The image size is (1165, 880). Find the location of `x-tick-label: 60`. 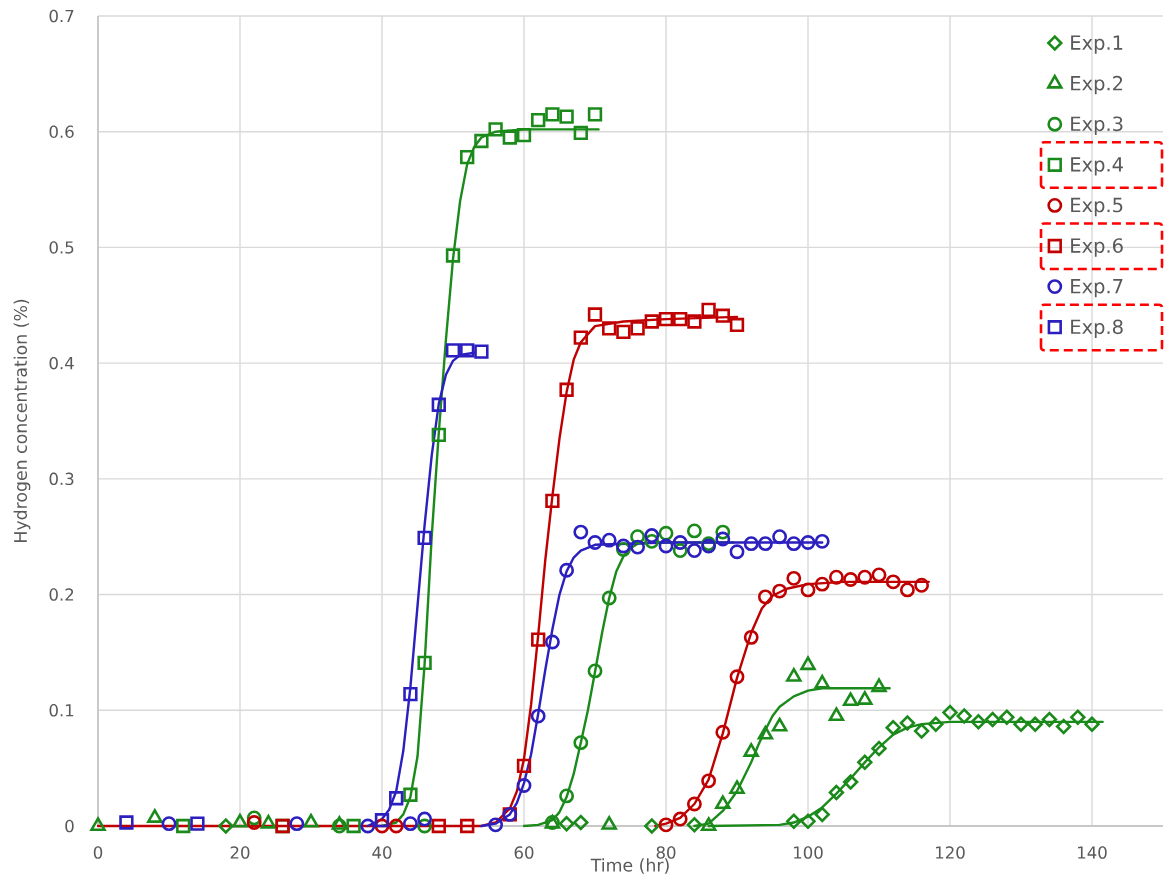

x-tick-label: 60 is located at coordinates (524, 852).